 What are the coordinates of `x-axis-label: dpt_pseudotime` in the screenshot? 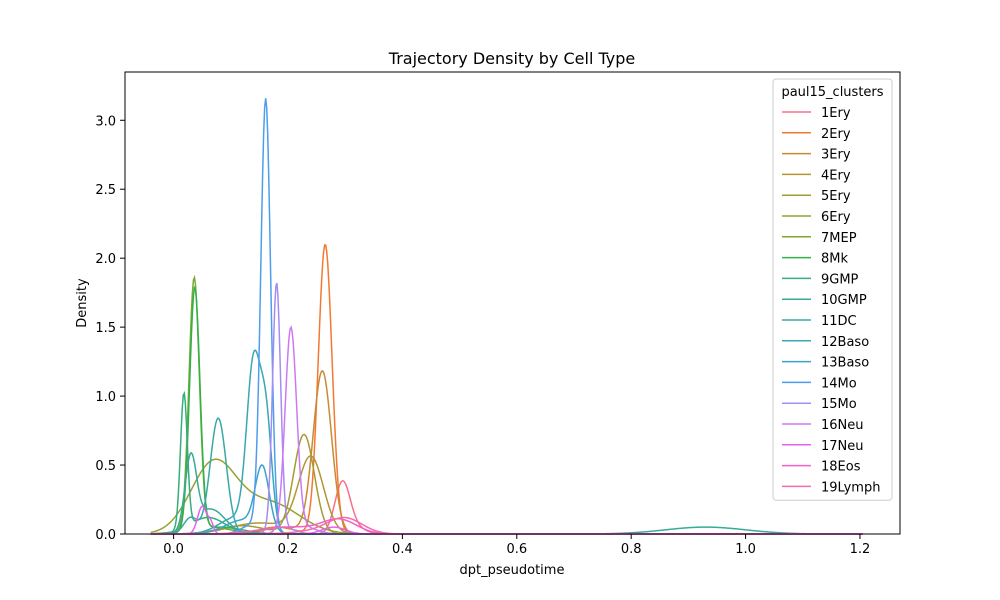 It's located at (512, 570).